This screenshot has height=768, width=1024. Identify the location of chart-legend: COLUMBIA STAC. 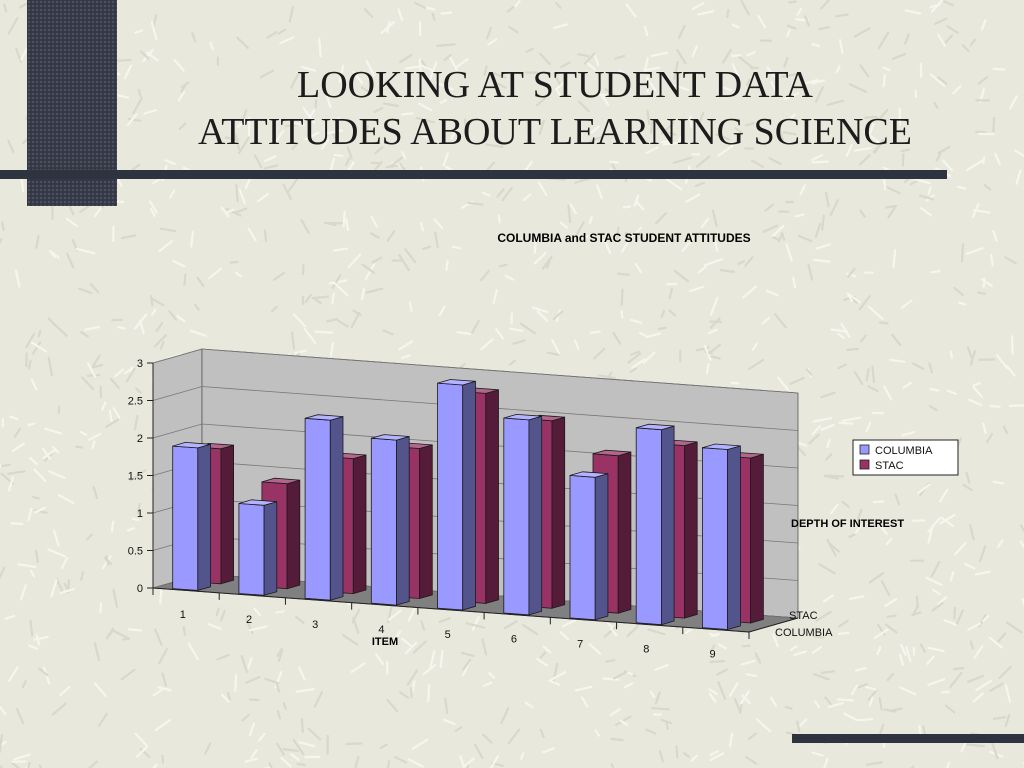
(905, 457).